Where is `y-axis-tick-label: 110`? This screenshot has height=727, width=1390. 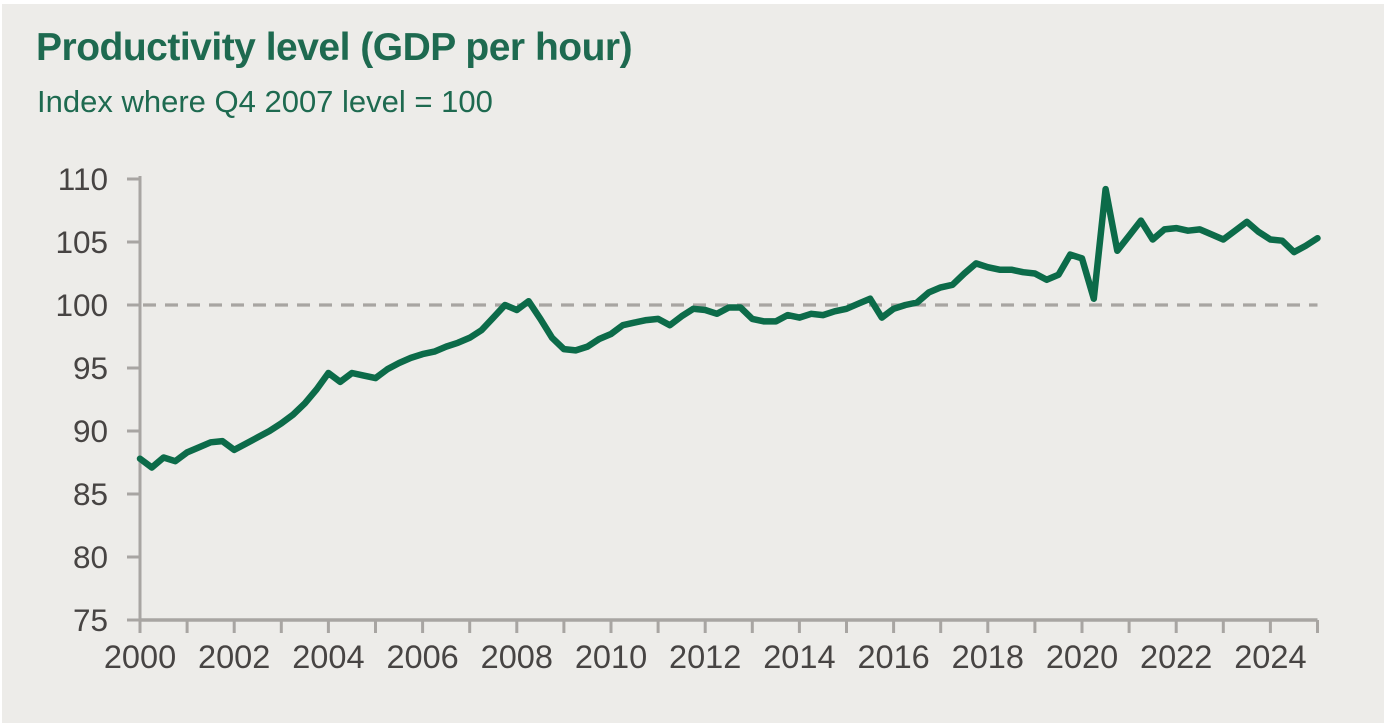 y-axis-tick-label: 110 is located at coordinates (83, 179).